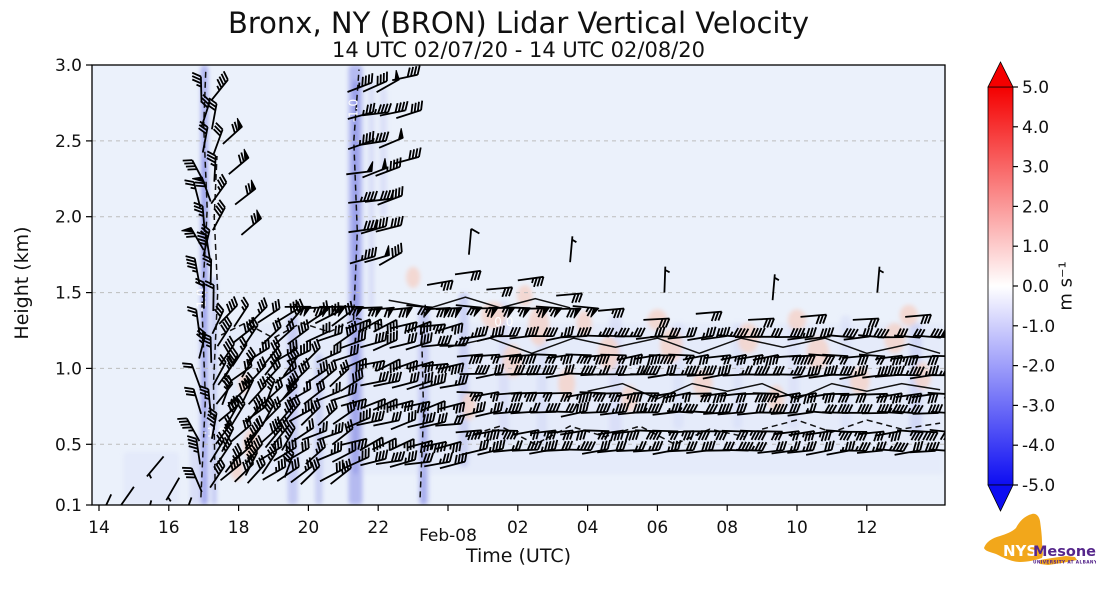  I want to click on contour-line, so click(694, 346).